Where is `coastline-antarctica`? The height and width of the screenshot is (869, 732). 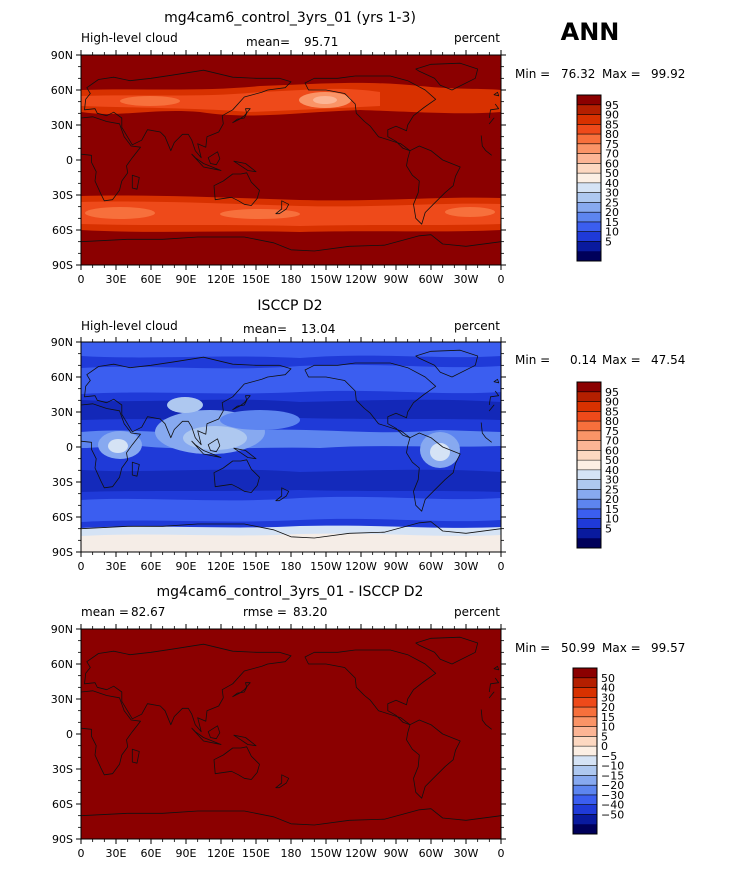
coastline-antarctica is located at coordinates (291, 243).